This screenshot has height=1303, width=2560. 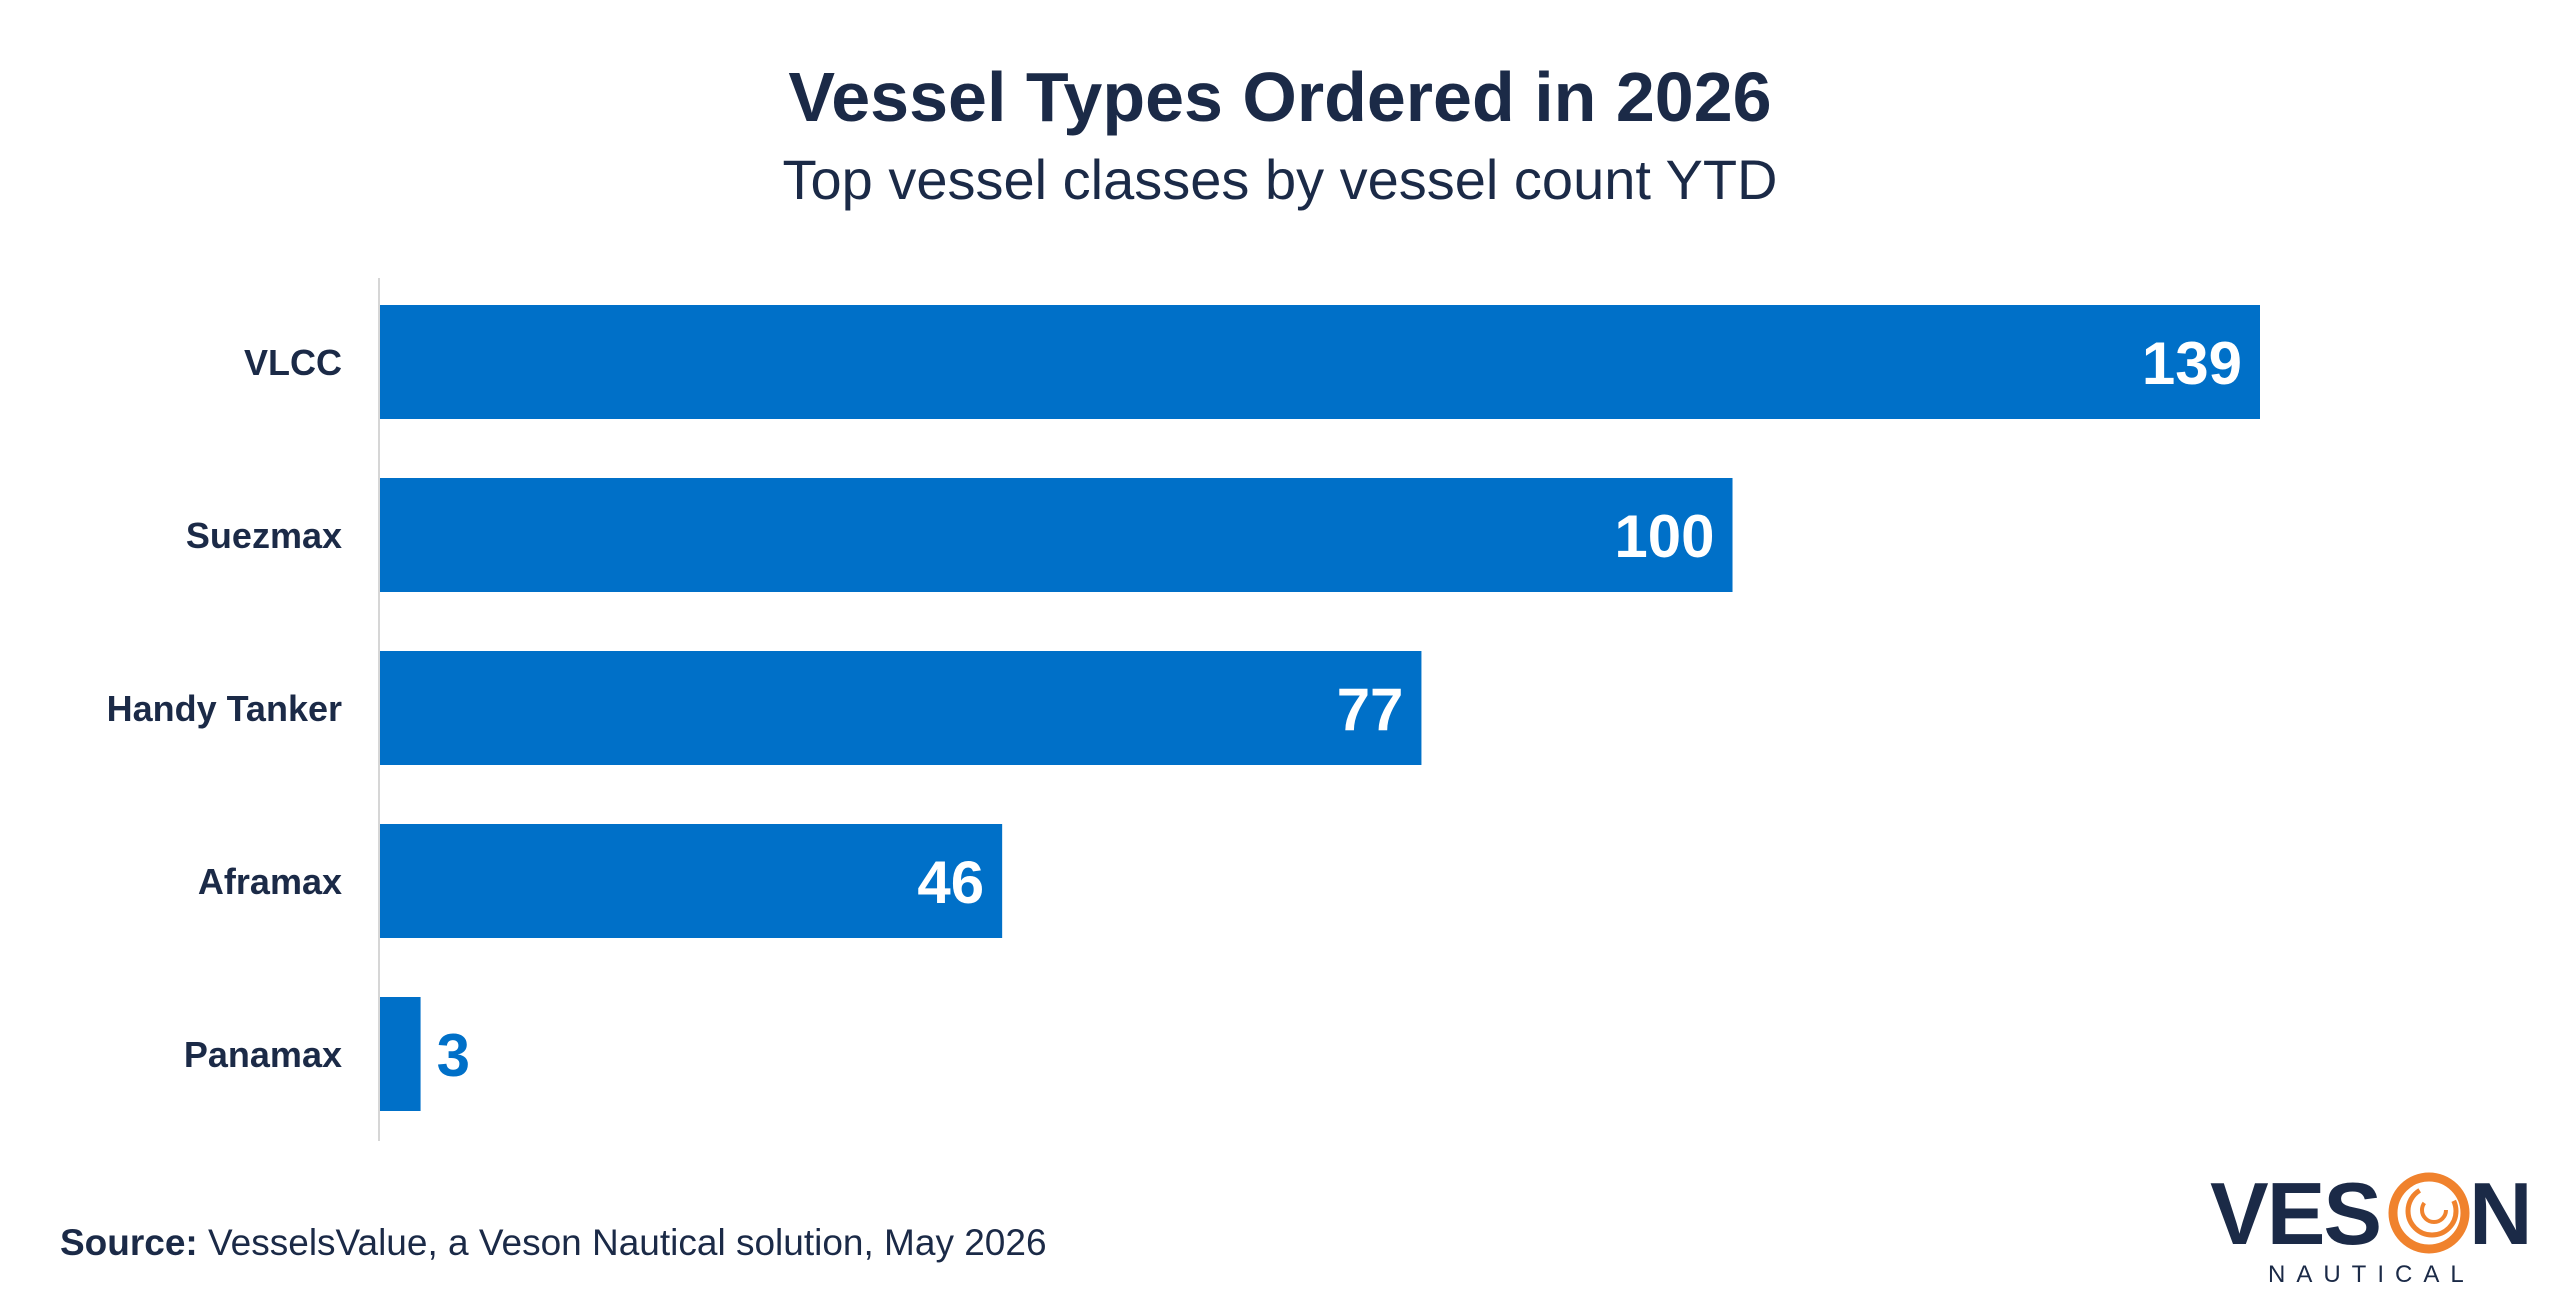 I want to click on bar-suezmax, so click(x=1056, y=535).